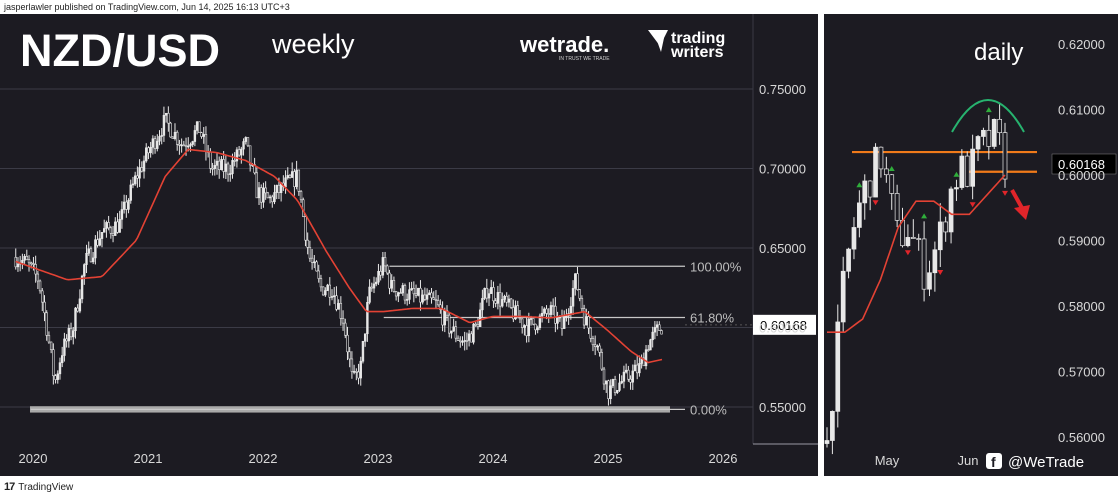 This screenshot has height=495, width=1118. I want to click on weekly-timeframe-label: weekly, so click(313, 44).